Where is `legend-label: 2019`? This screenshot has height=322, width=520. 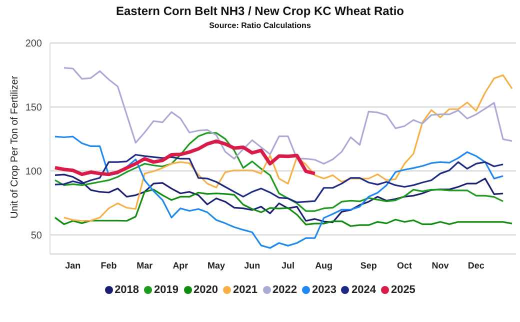 legend-label: 2019 is located at coordinates (166, 290).